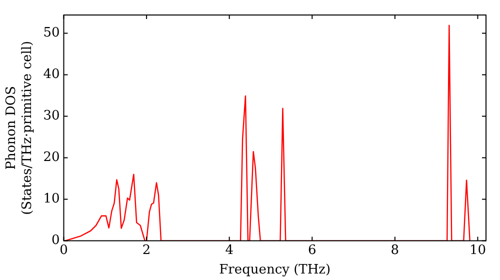 The height and width of the screenshot is (280, 500). Describe the element at coordinates (146, 250) in the screenshot. I see `x-tick-label: 2` at that location.